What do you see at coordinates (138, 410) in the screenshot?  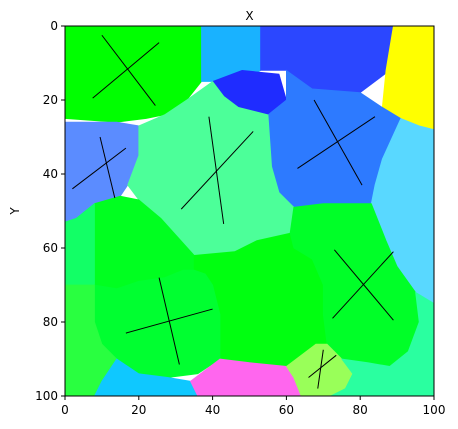 I see `x-tick-label-20: 20` at bounding box center [138, 410].